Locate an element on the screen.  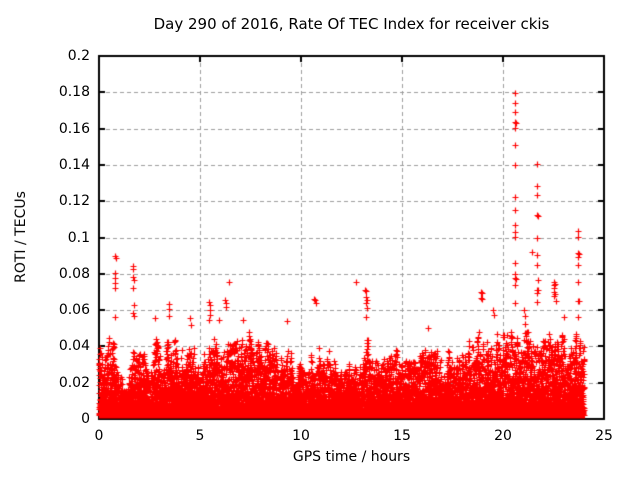
y-tick-label: 0.16 is located at coordinates (74, 128).